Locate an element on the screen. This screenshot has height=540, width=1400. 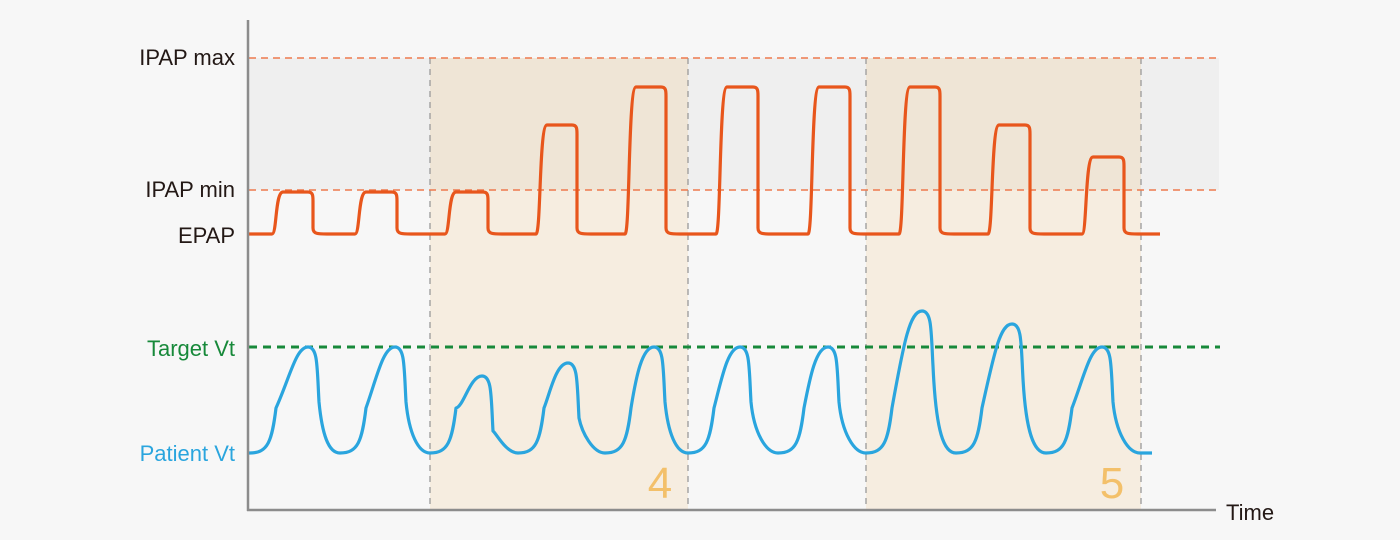
x-axis-label: Time is located at coordinates (1250, 512).